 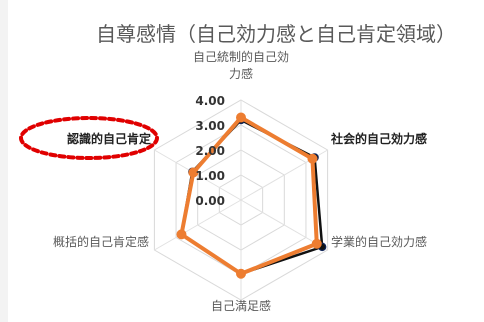 I want to click on category-label-line: 認識的自己肯定, so click(x=109, y=138).